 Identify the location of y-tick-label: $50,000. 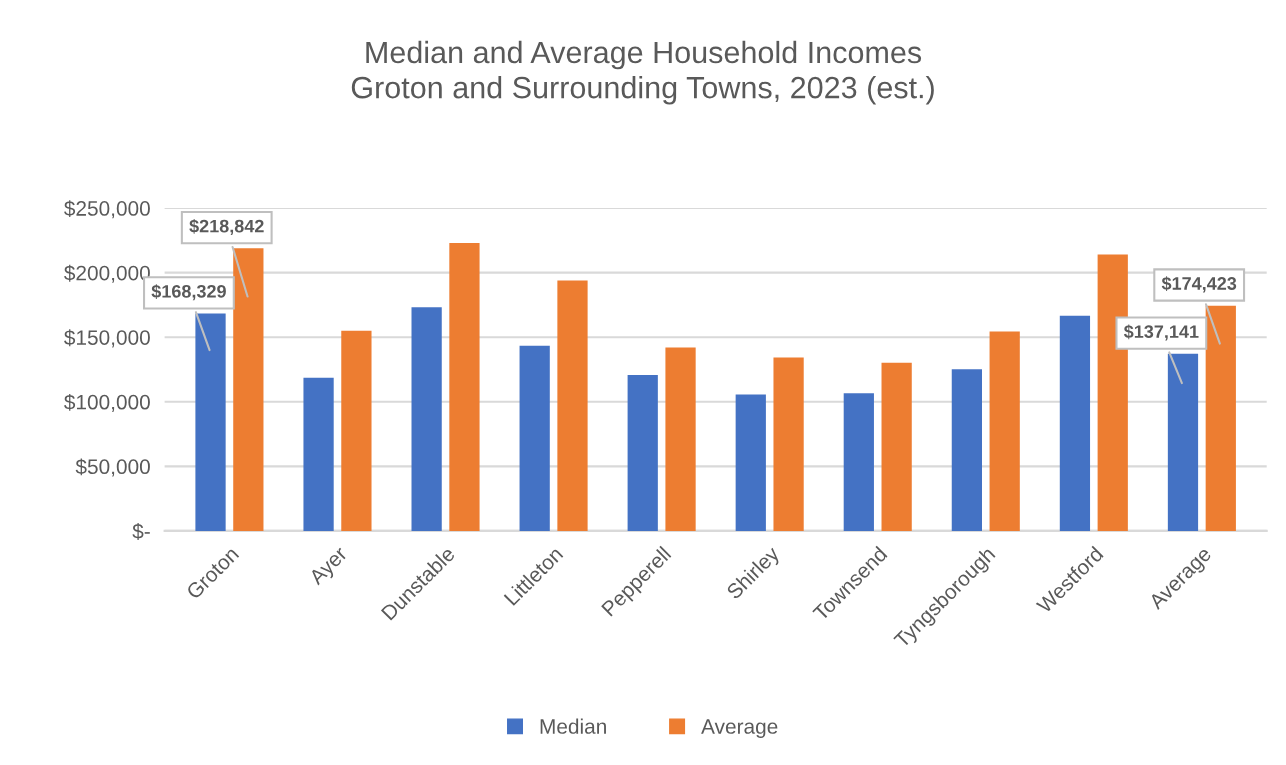
(112, 467).